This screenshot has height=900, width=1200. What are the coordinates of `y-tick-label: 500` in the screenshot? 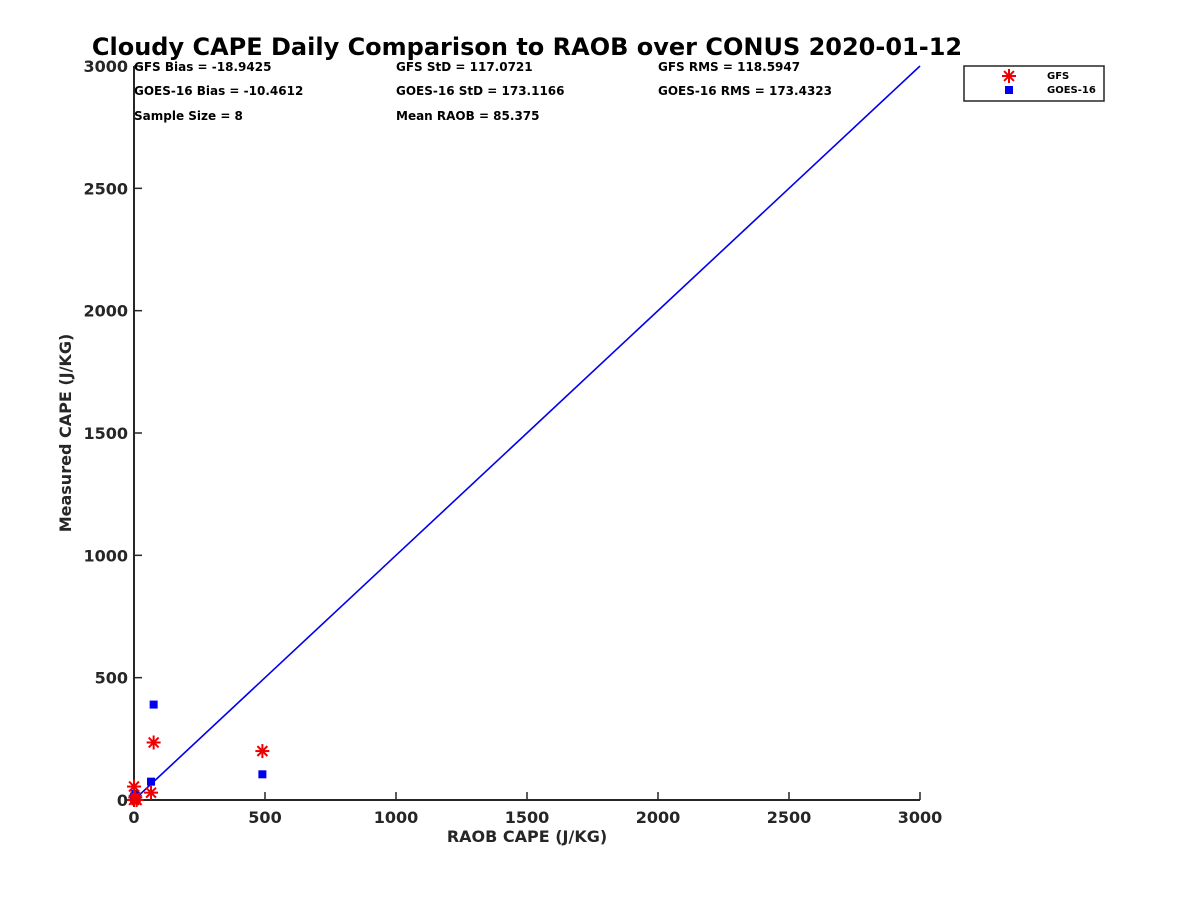 It's located at (111, 678).